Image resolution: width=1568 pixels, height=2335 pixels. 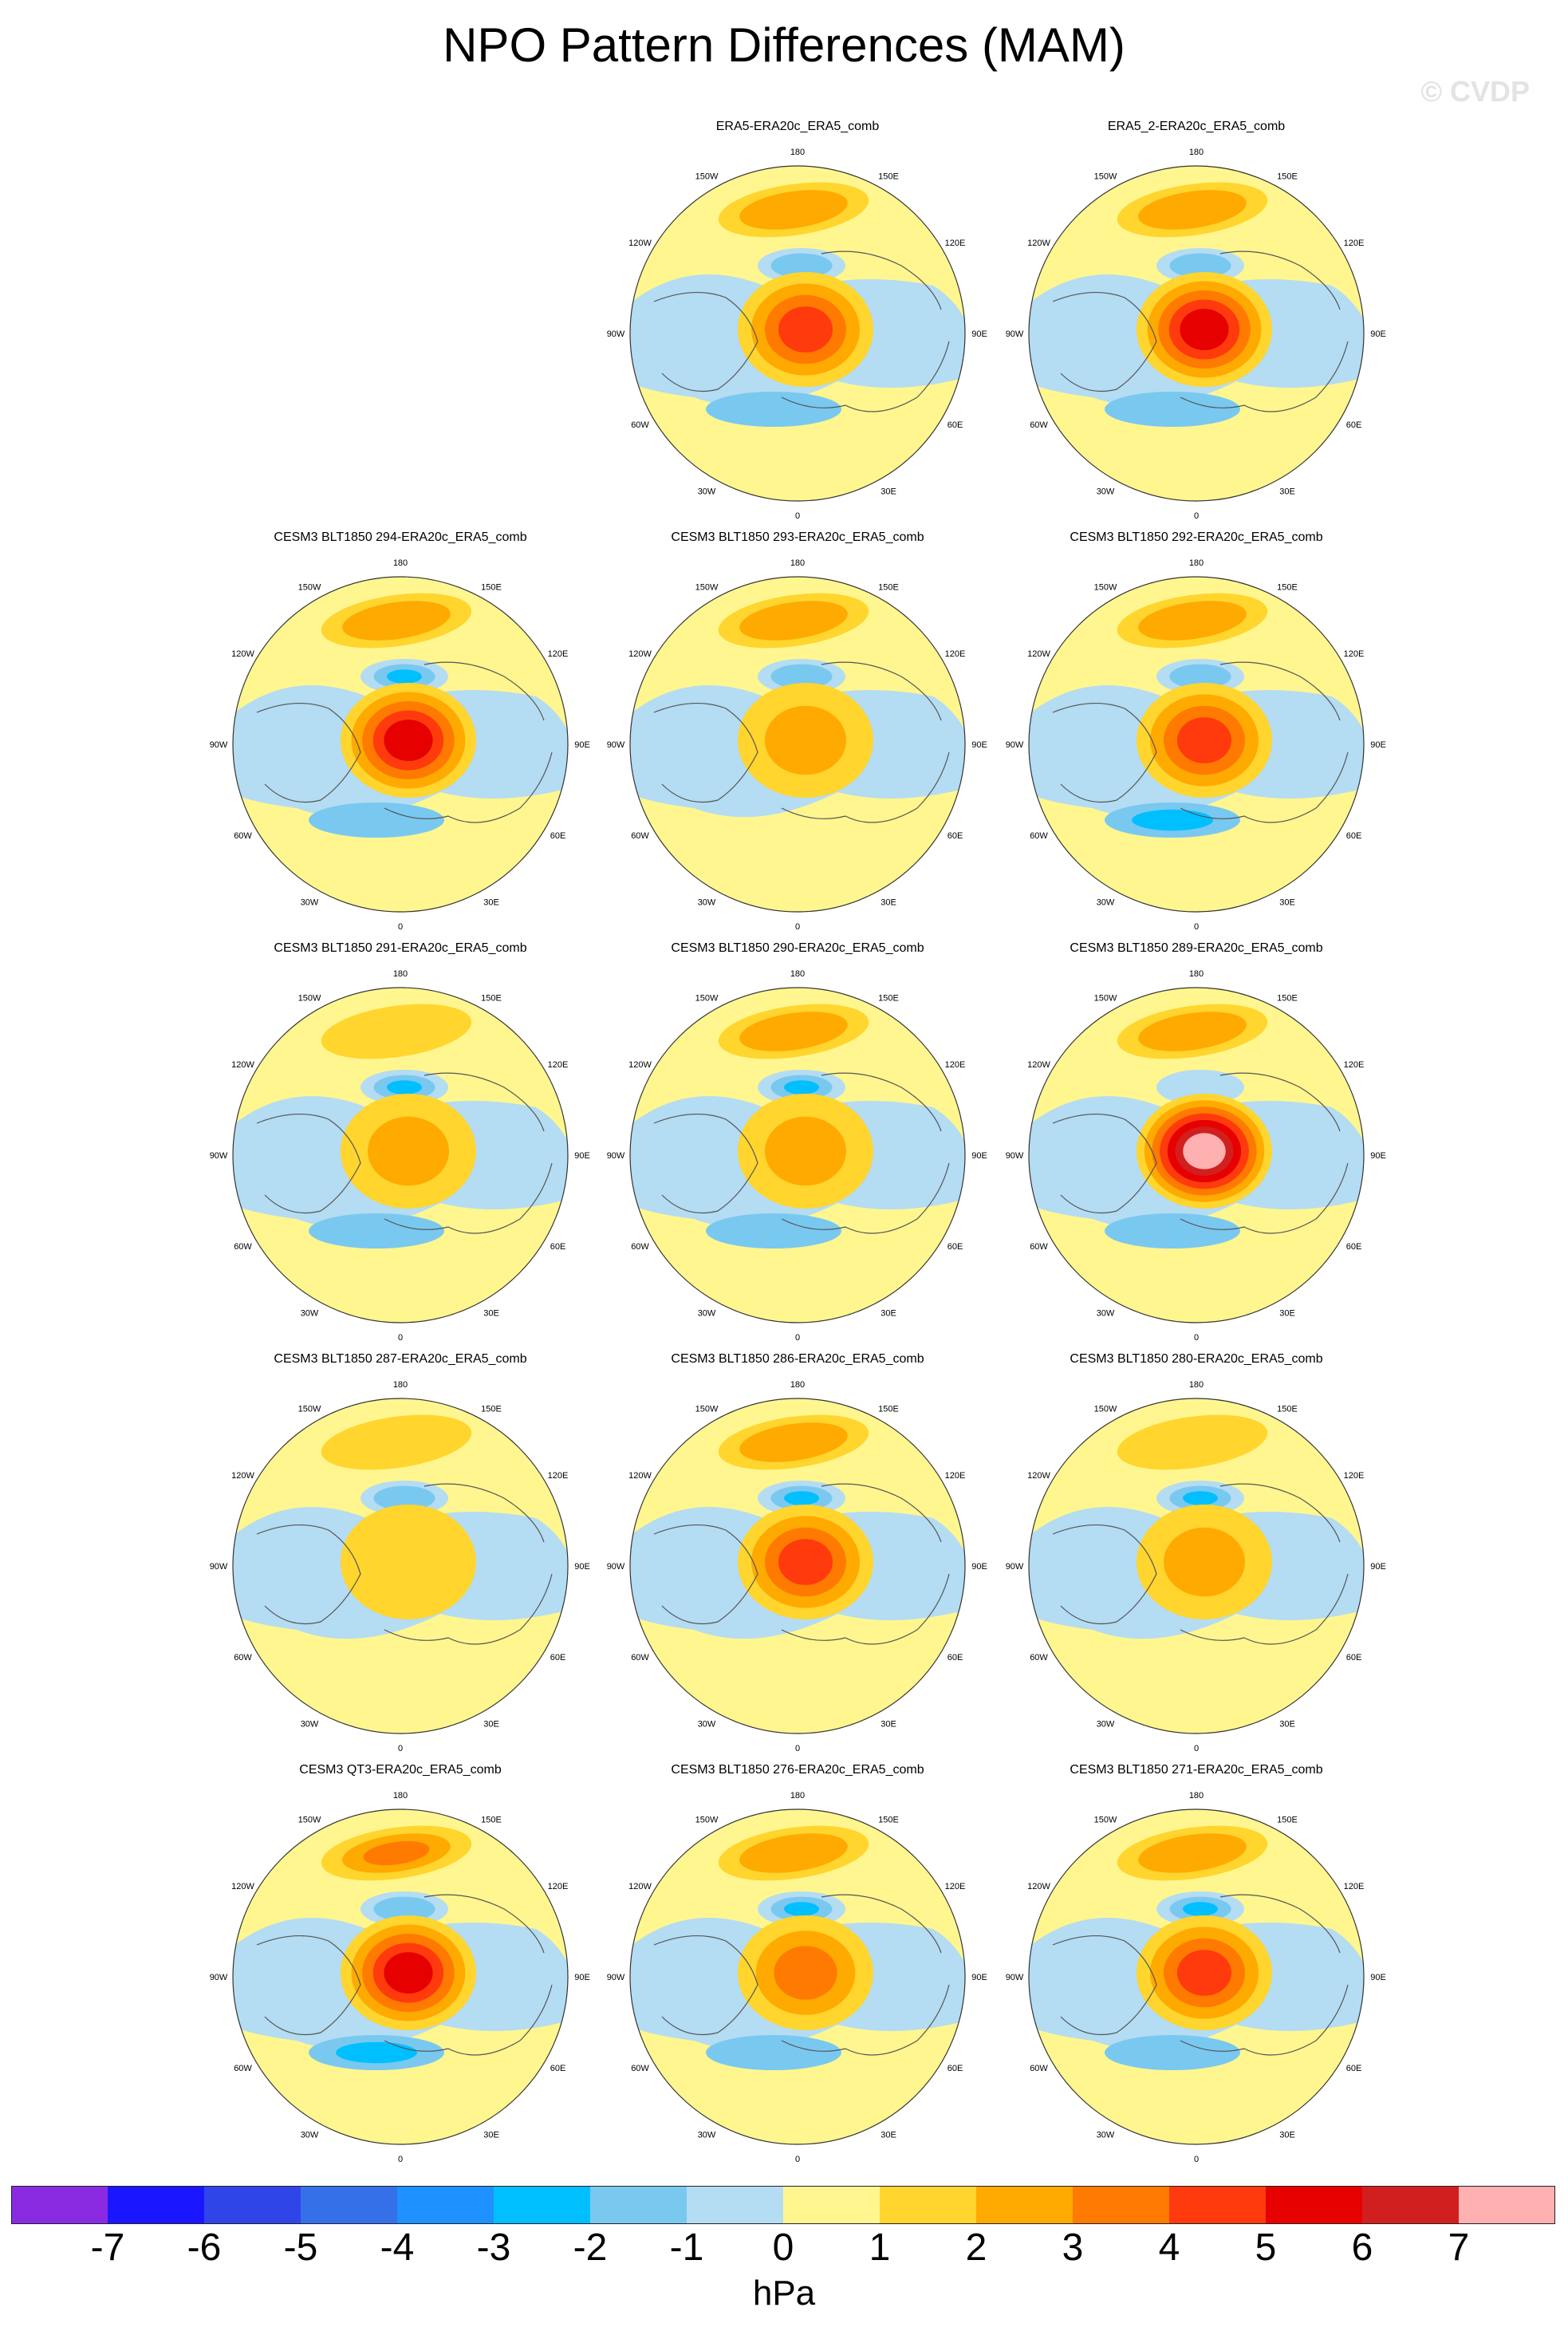 What do you see at coordinates (400, 1359) in the screenshot?
I see `panel-title: CESM3 BLT1850 287-ERA20c_ERA5_comb` at bounding box center [400, 1359].